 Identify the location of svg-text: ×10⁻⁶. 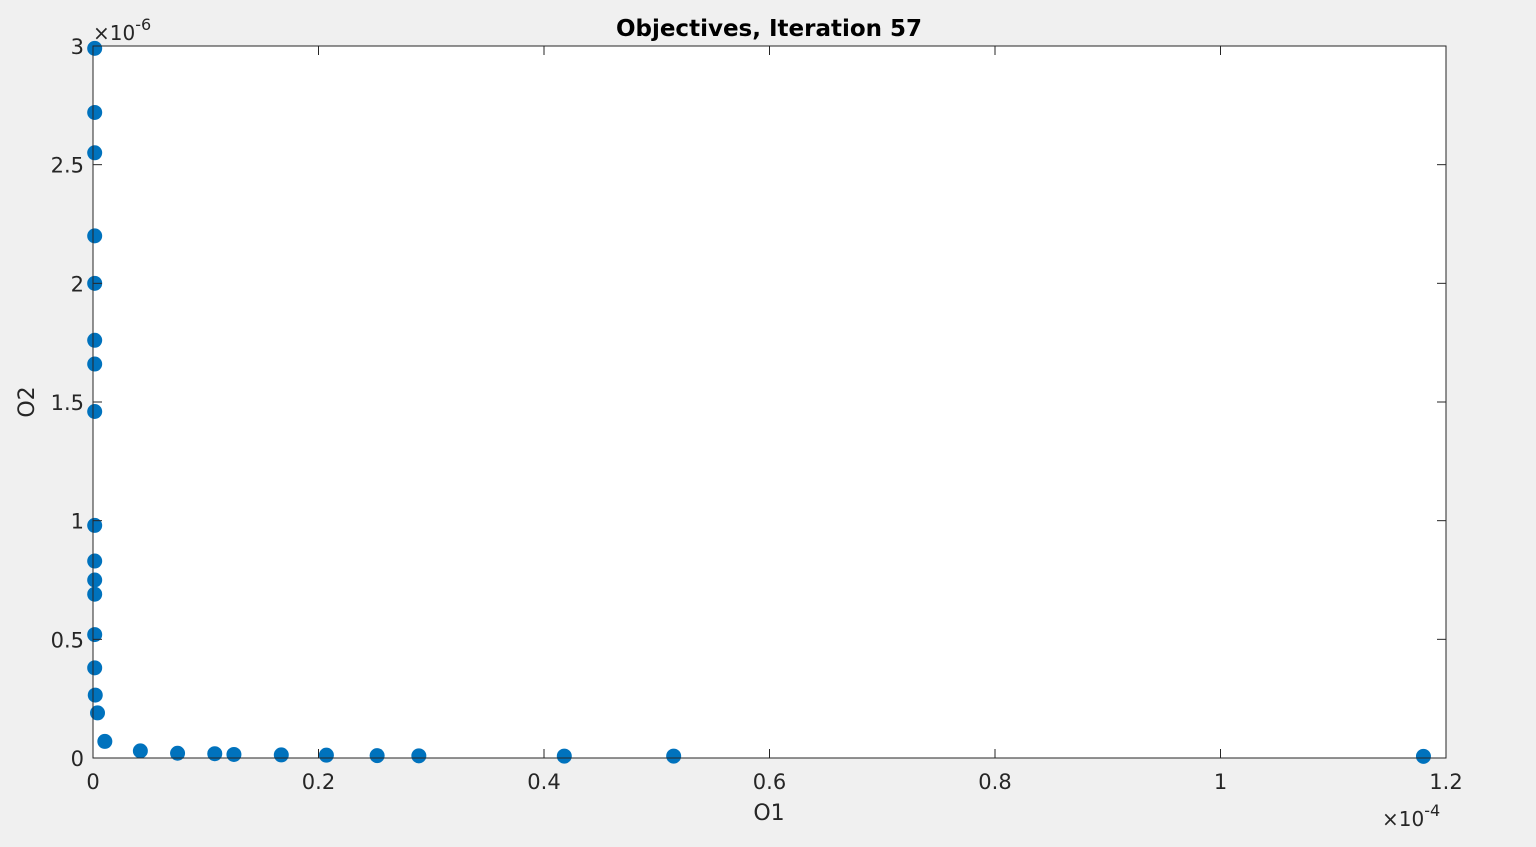
(122, 30).